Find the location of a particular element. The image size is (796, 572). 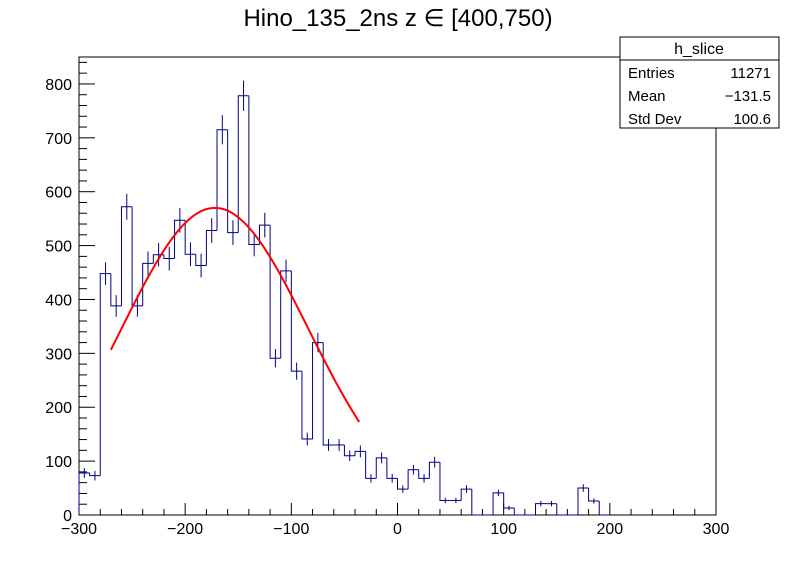

chart-title: Hino_135_2ns z ∈ [400,750) is located at coordinates (398, 18).